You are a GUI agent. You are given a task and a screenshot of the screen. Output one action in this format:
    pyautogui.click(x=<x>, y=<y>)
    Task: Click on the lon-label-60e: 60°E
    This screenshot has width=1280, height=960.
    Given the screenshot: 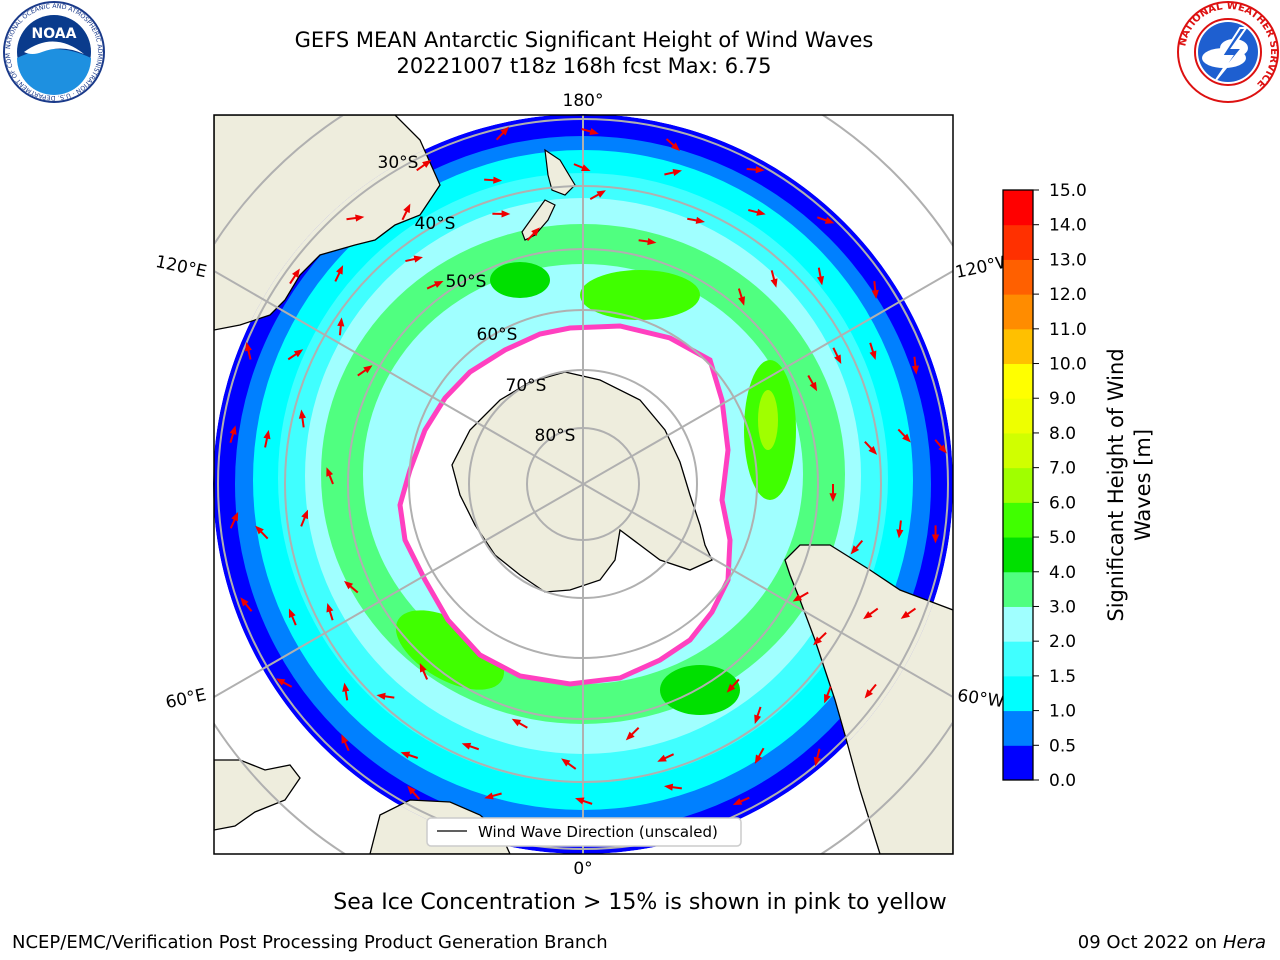 What is the action you would take?
    pyautogui.click(x=186, y=699)
    